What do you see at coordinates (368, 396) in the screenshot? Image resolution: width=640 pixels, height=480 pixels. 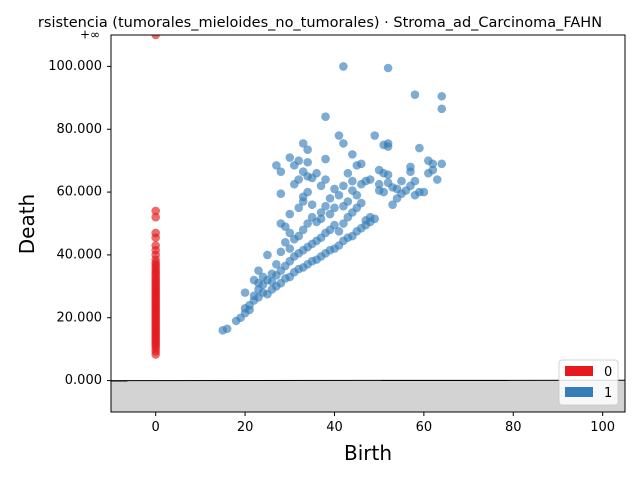 I see `below-diagonal-region` at bounding box center [368, 396].